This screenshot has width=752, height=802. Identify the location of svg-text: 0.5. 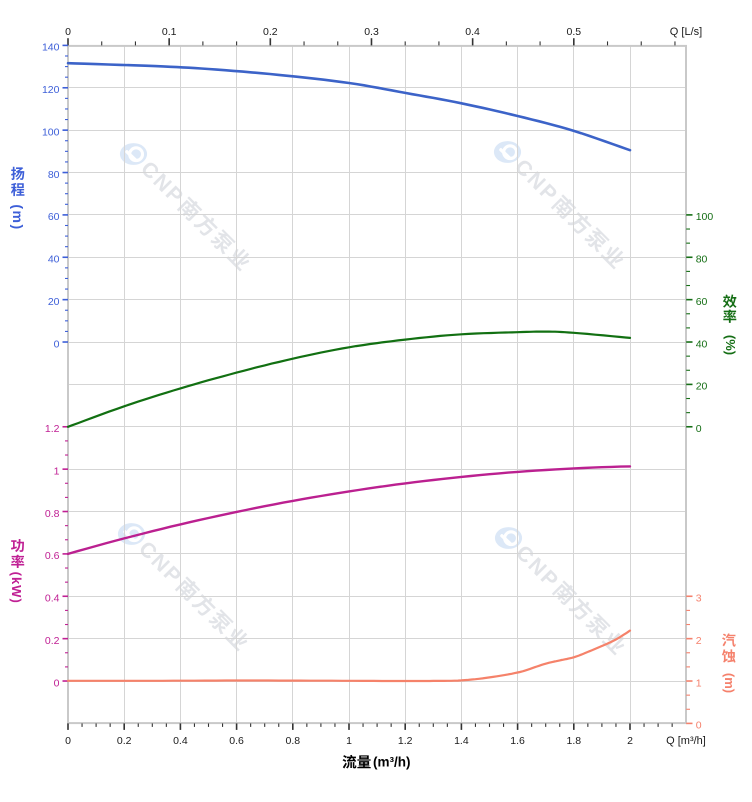
(573, 32).